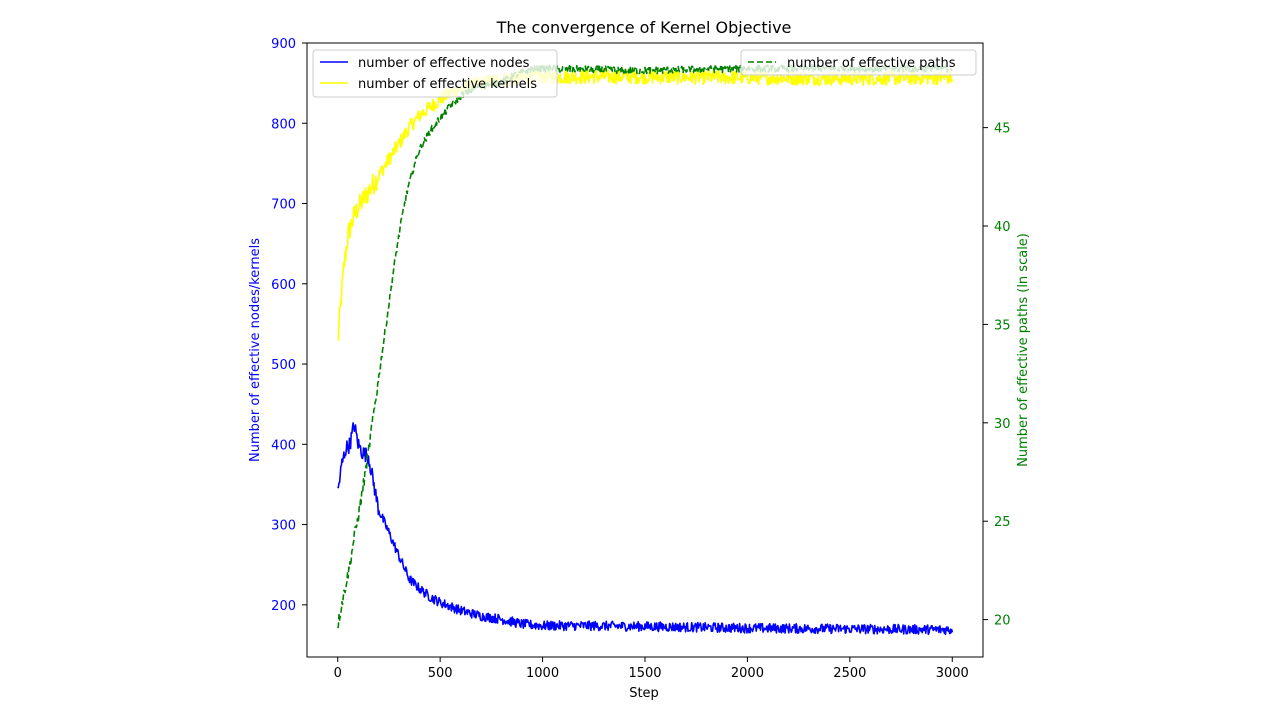 The width and height of the screenshot is (1280, 720). I want to click on y-left-tick-label: 900, so click(283, 44).